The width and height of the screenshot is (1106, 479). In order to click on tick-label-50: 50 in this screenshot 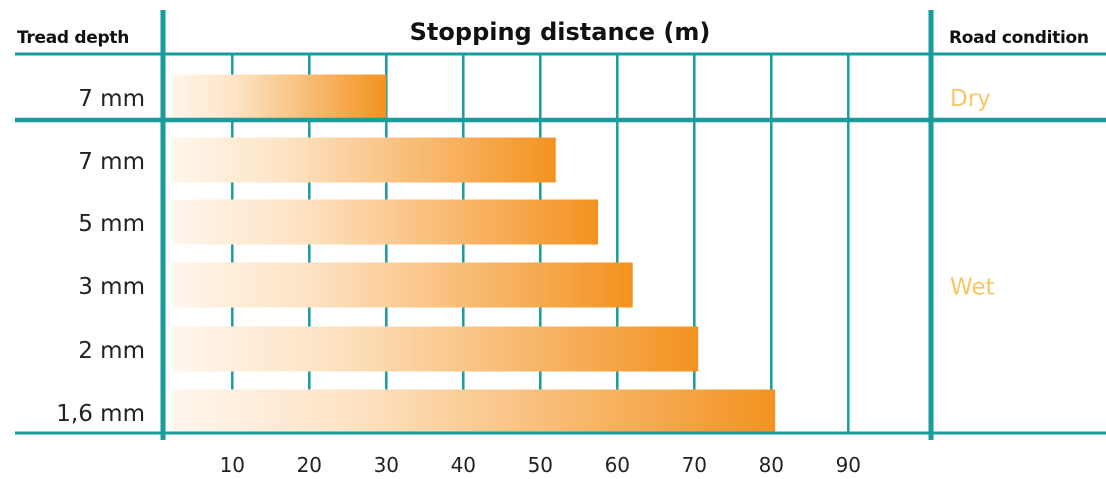, I will do `click(540, 465)`.